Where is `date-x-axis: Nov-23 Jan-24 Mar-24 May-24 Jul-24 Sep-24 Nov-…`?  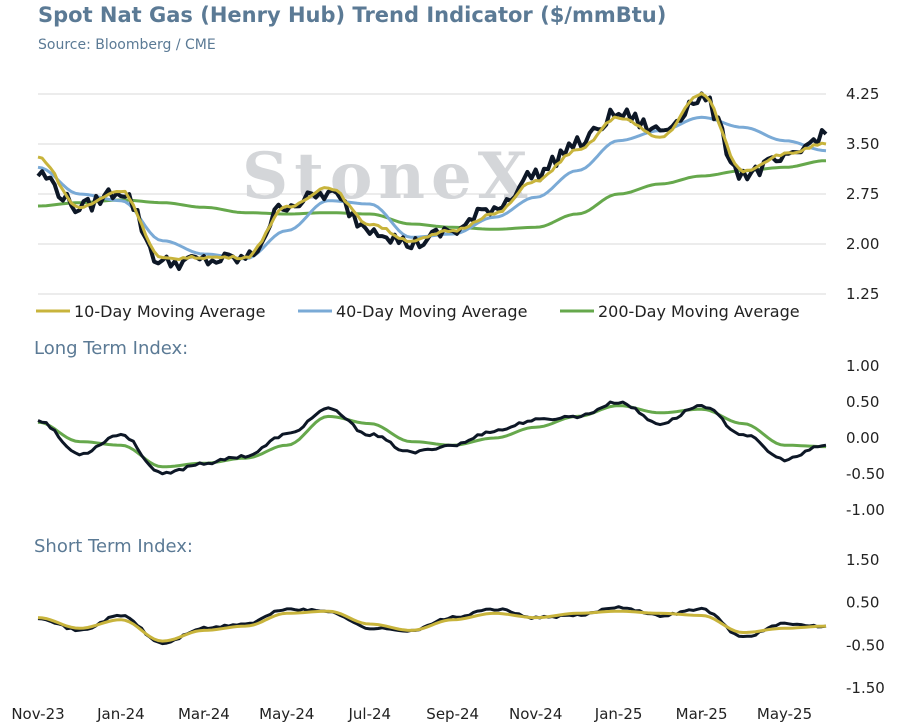
date-x-axis: Nov-23 Jan-24 Mar-24 May-24 Jul-24 Sep-24 Nov-… is located at coordinates (411, 714).